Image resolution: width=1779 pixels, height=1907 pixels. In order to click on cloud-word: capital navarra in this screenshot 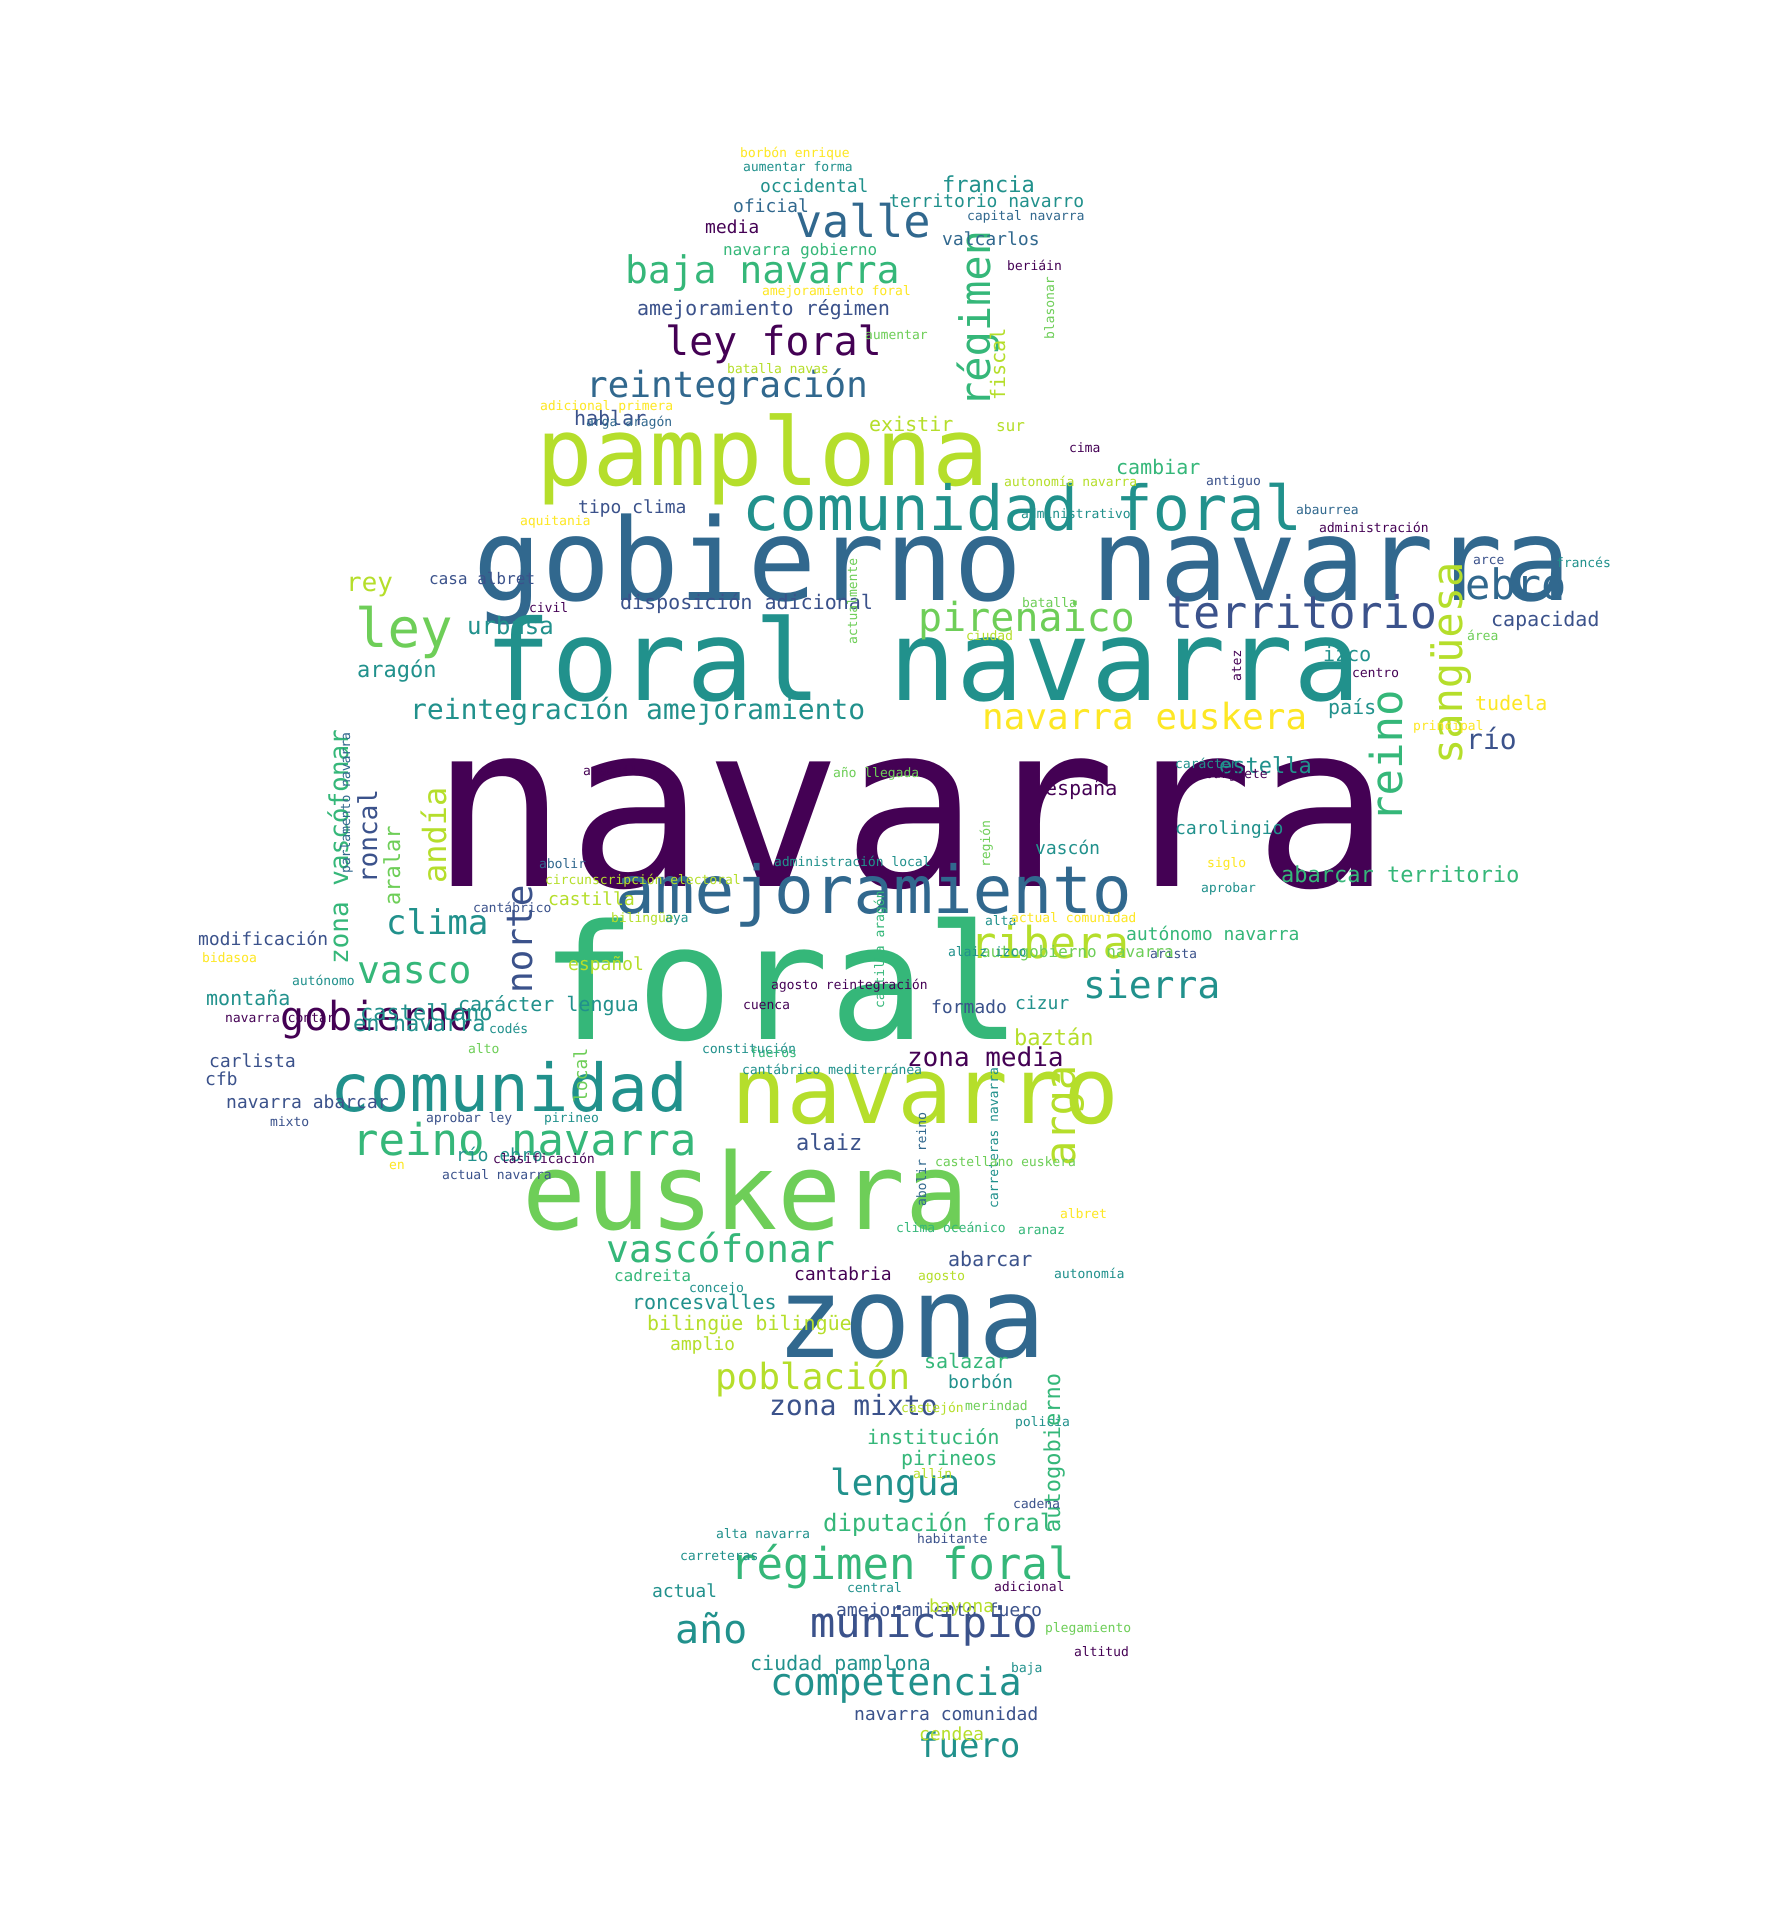, I will do `click(1025, 216)`.